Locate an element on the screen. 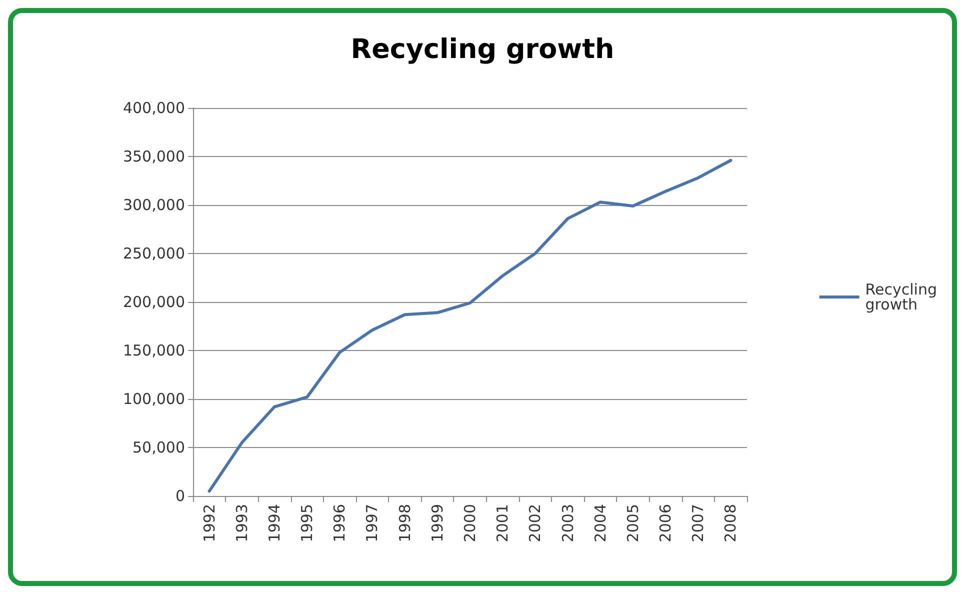 This screenshot has height=594, width=965. x-tick-label: 1997 is located at coordinates (372, 523).